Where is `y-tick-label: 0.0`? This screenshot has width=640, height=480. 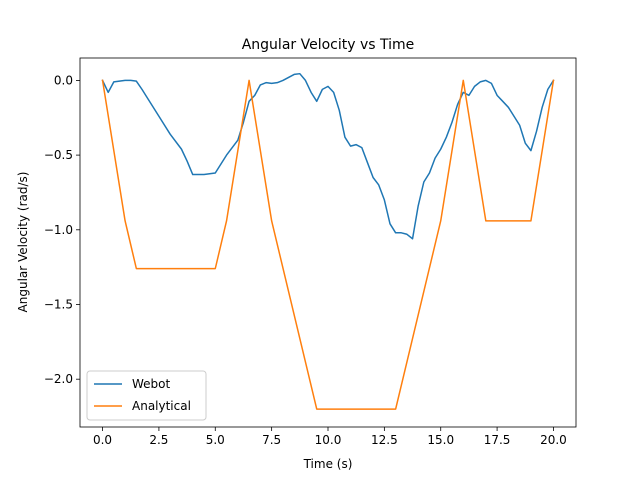 y-tick-label: 0.0 is located at coordinates (63, 80).